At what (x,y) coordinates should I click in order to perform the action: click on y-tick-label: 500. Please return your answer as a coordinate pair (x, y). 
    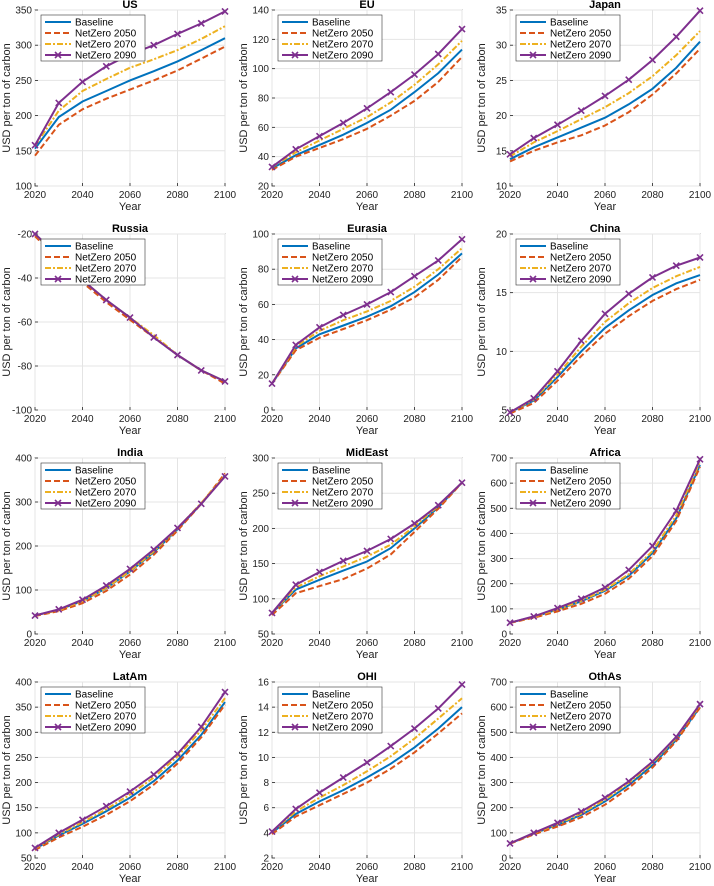
    Looking at the image, I should click on (498, 733).